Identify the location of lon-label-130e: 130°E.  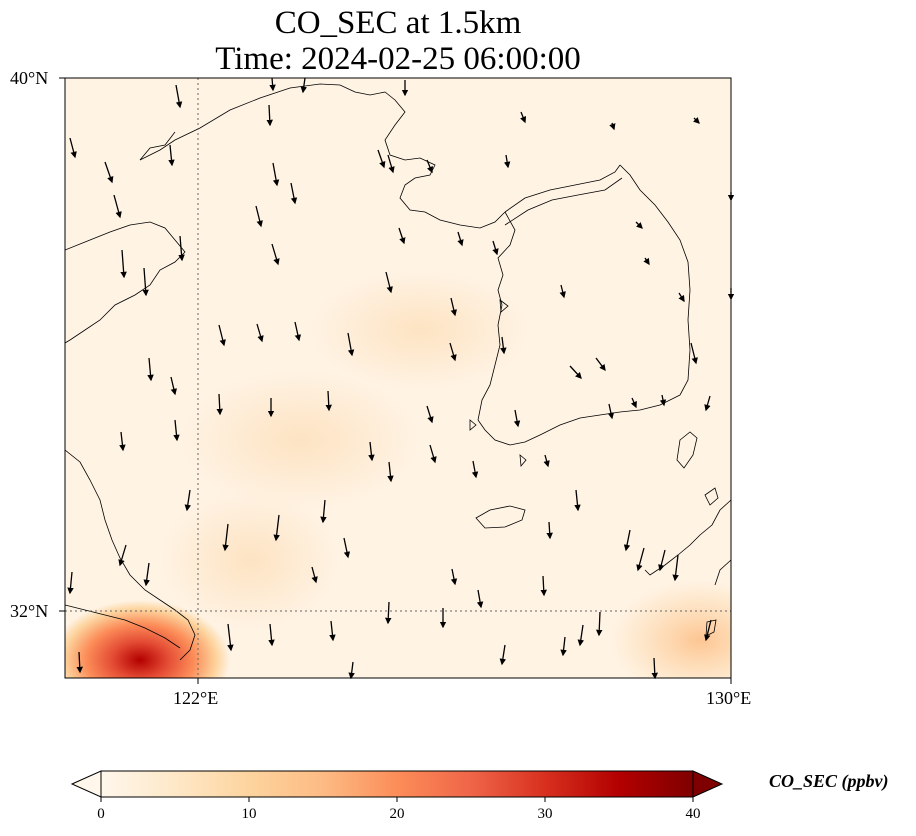
(729, 698).